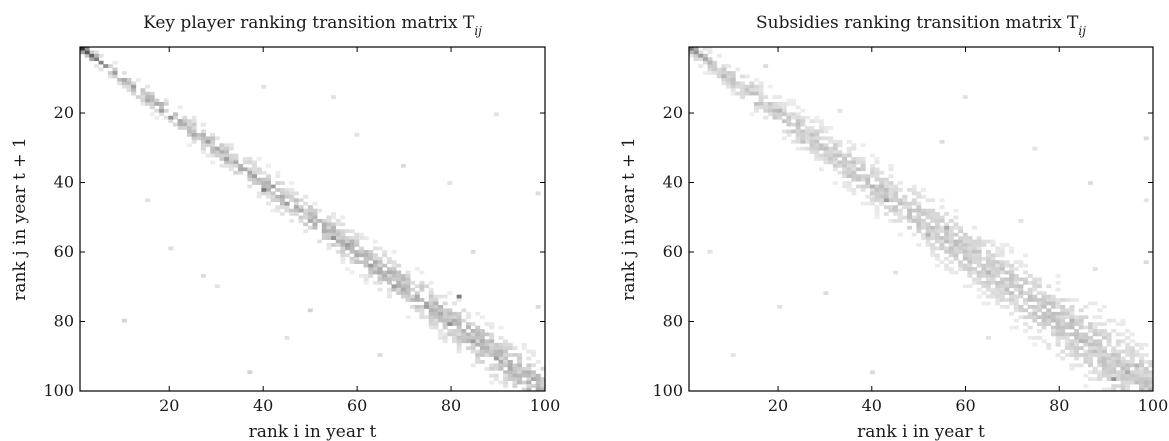 The image size is (1169, 441). What do you see at coordinates (673, 112) in the screenshot?
I see `y-tick-label: 20` at bounding box center [673, 112].